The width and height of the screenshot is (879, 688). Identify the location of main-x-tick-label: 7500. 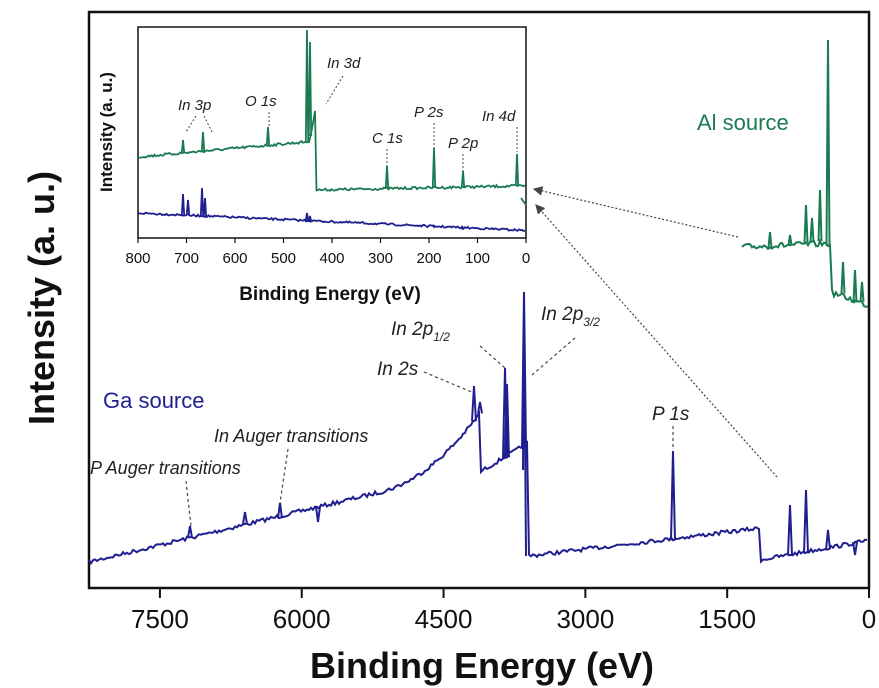
(160, 619).